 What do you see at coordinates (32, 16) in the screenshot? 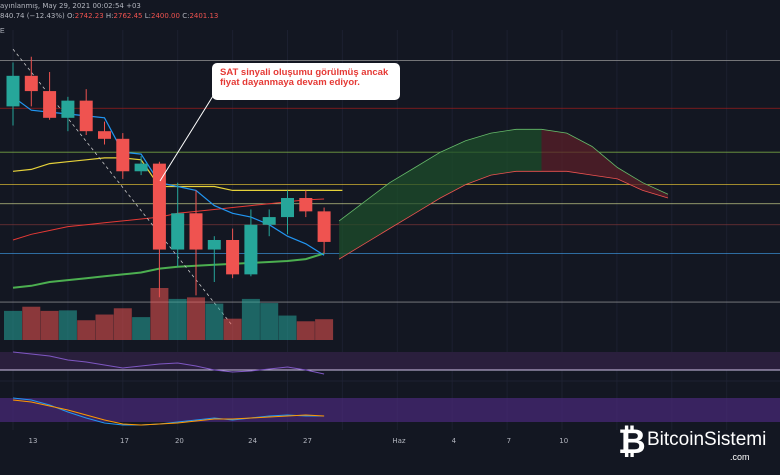
I see `header-change: 840.74 (−12.43%)` at bounding box center [32, 16].